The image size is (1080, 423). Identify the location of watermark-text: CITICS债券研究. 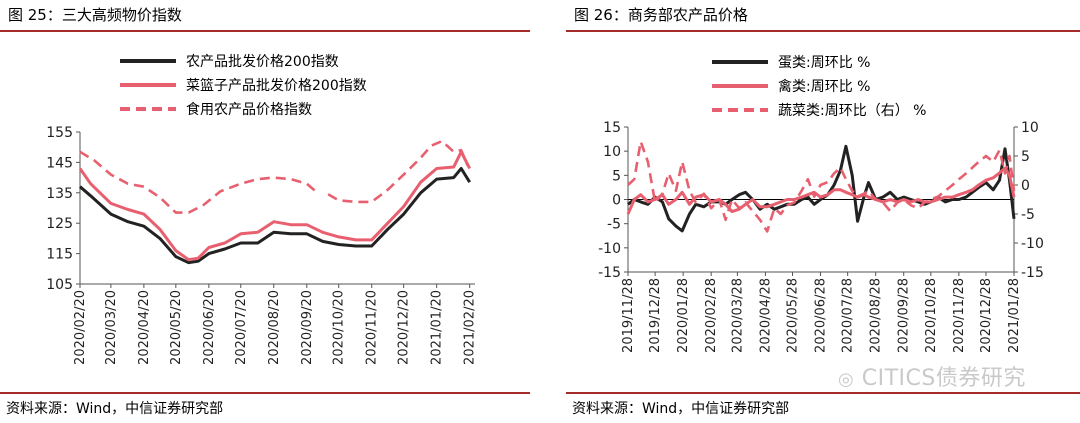
(943, 378).